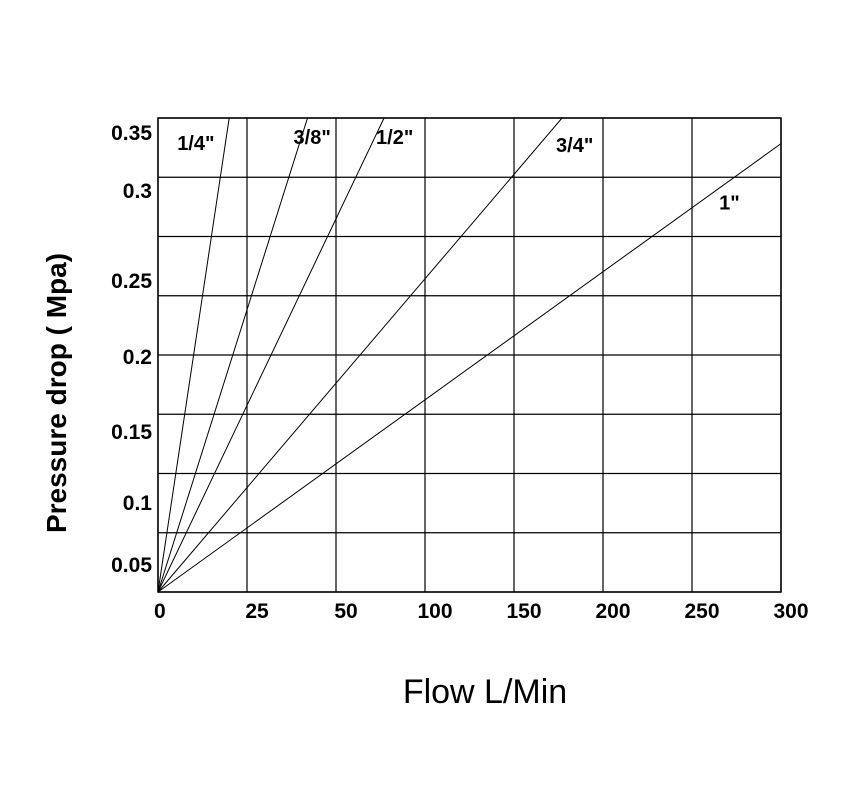 This screenshot has height=800, width=850. Describe the element at coordinates (131, 133) in the screenshot. I see `y-tick-label: 0.35` at that location.